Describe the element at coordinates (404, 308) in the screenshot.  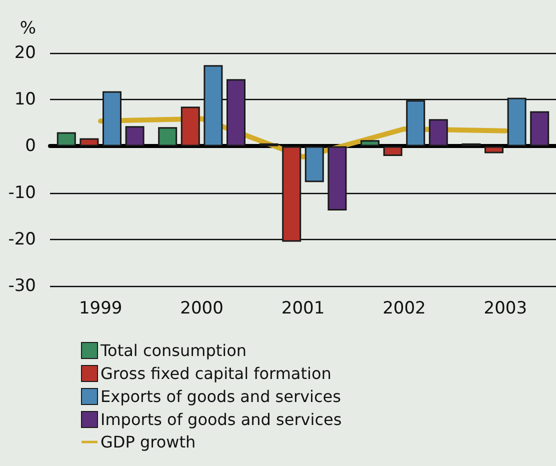
I see `x-tick-label: 2002` at that location.